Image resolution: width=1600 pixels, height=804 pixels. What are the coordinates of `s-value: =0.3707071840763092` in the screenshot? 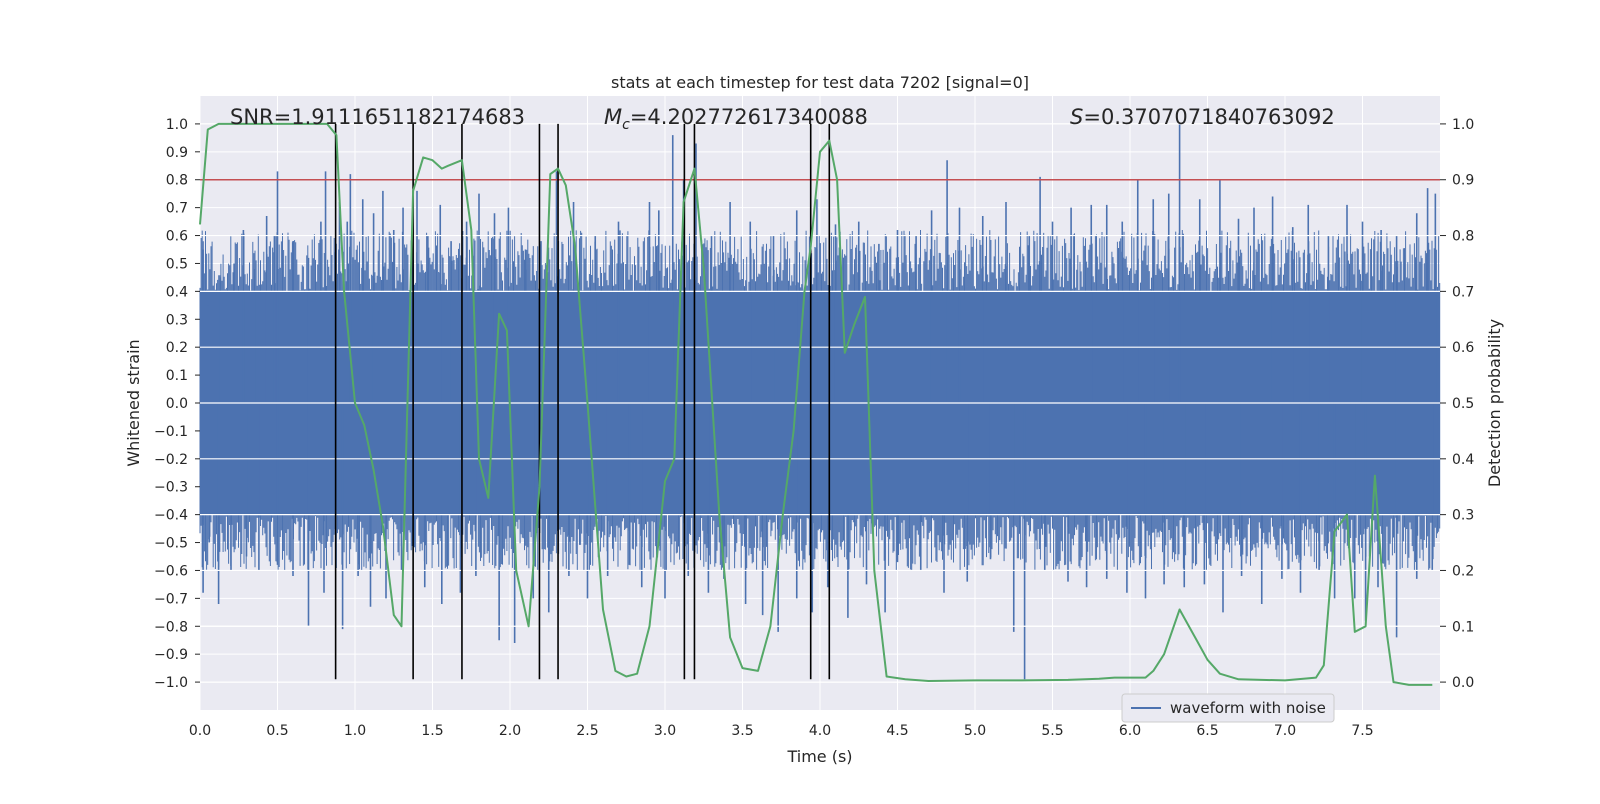 It's located at (1208, 117).